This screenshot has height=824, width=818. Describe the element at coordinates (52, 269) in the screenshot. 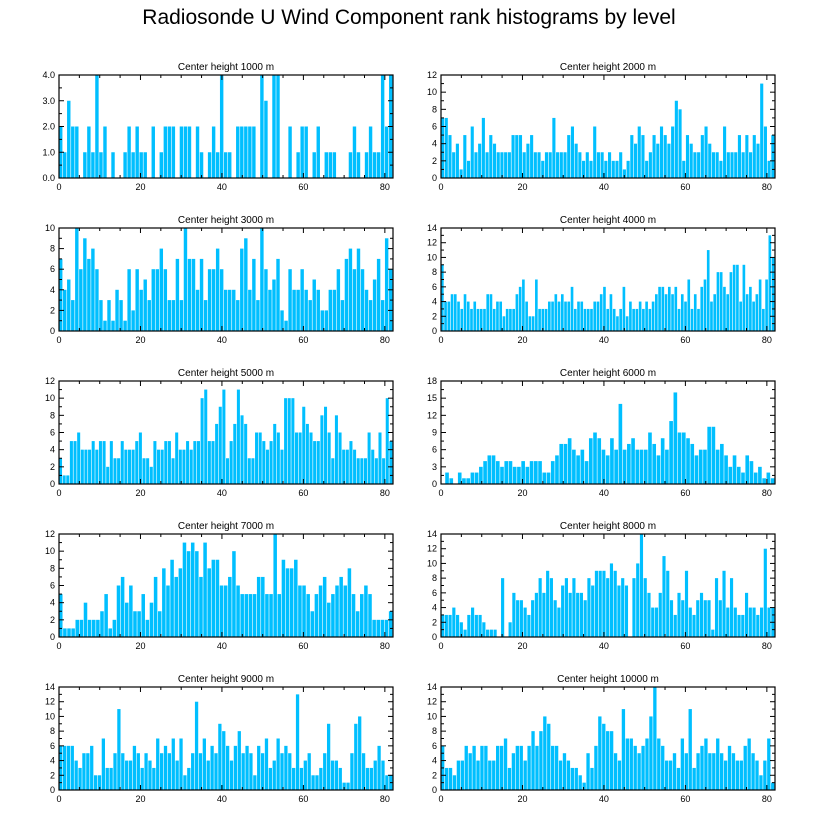

I see `y-tick-label: 6` at that location.